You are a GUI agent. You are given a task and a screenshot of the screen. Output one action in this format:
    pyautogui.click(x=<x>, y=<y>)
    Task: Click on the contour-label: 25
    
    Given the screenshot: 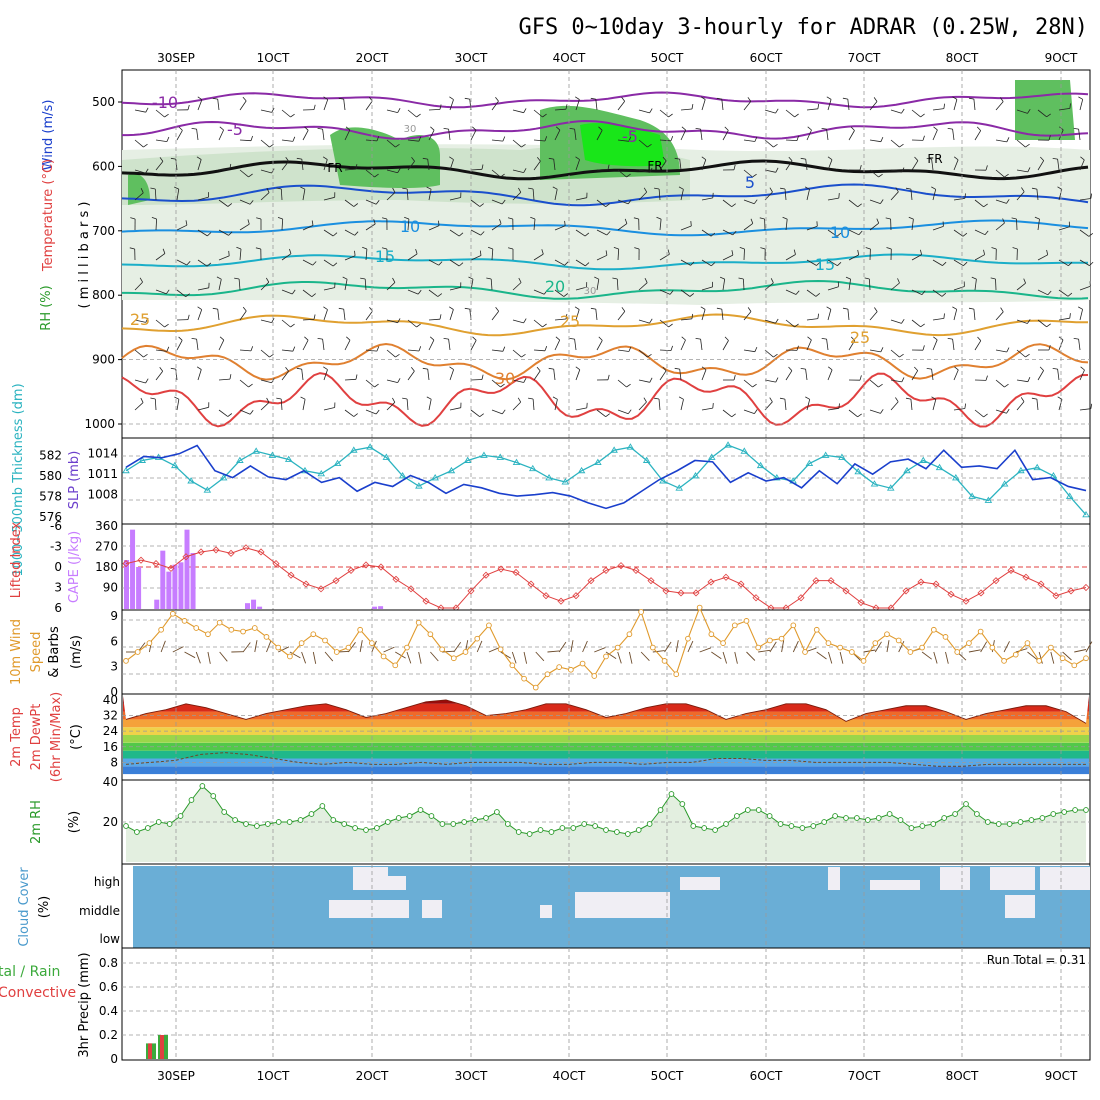 What is the action you would take?
    pyautogui.click(x=140, y=319)
    